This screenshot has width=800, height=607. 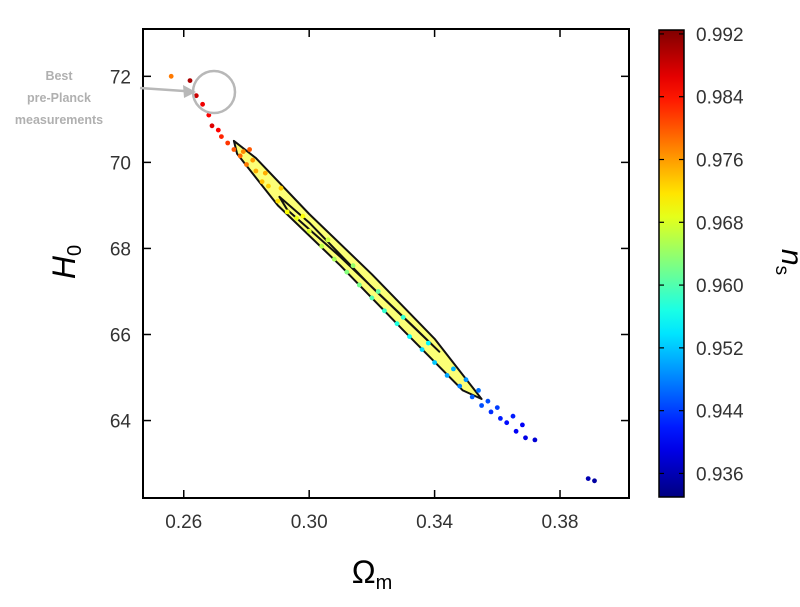 I want to click on colorbar-tick-label: 0.984, so click(x=720, y=98).